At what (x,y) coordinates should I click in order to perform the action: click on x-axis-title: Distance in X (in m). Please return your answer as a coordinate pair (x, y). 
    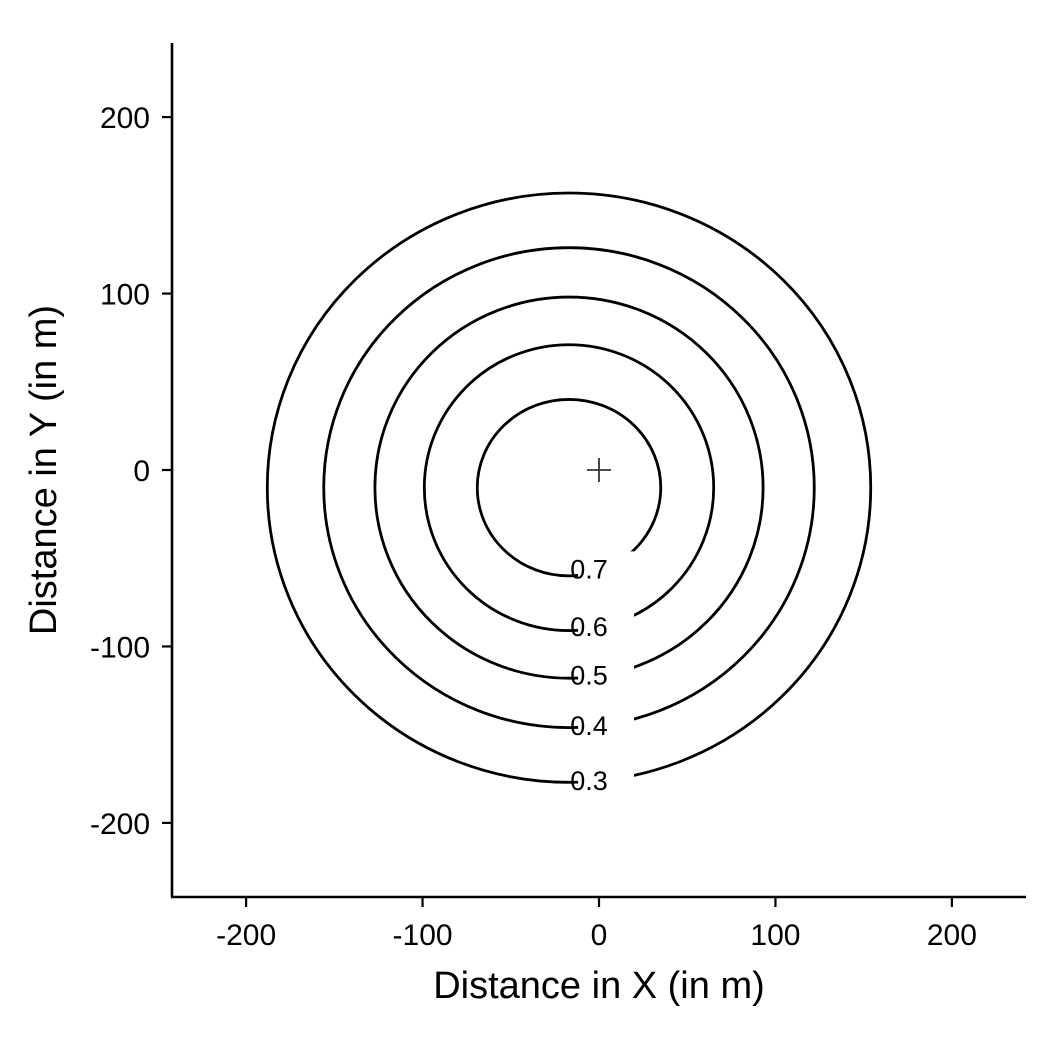
    Looking at the image, I should click on (599, 986).